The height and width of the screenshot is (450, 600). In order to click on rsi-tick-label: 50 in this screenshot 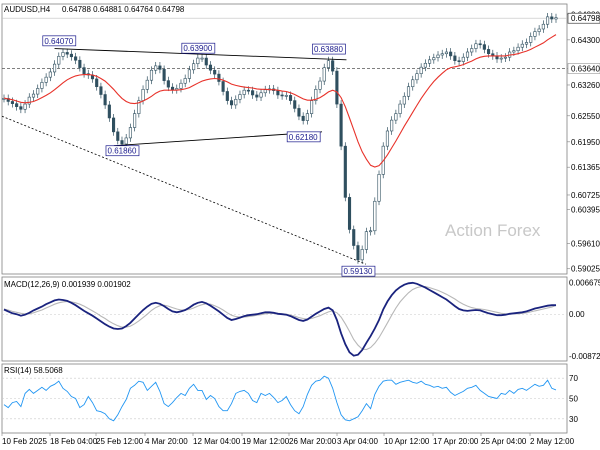, I will do `click(573, 399)`.